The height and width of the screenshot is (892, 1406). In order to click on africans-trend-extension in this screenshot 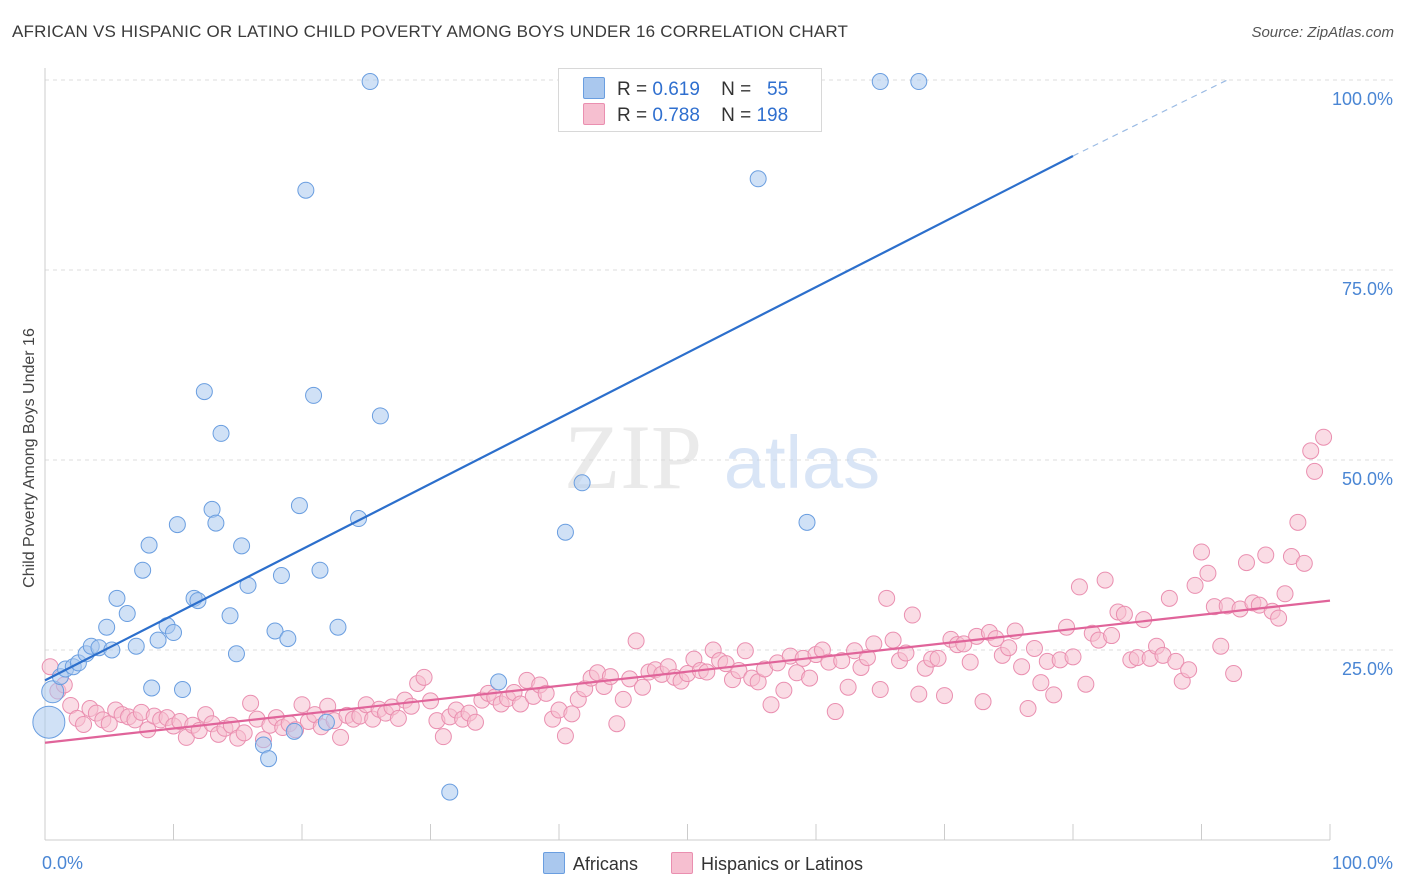, I will do `click(1150, 118)`.